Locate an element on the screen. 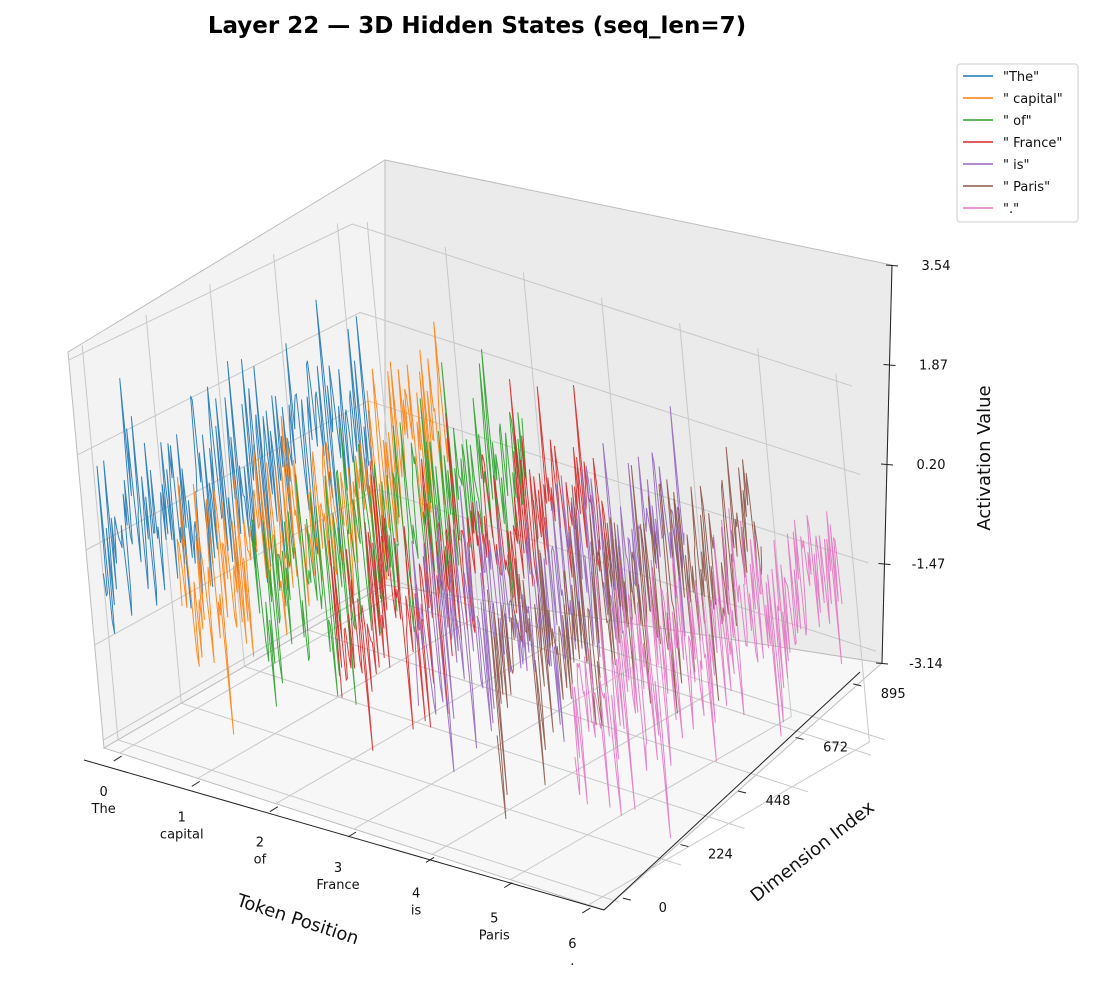  legend-label: "." is located at coordinates (1011, 209).